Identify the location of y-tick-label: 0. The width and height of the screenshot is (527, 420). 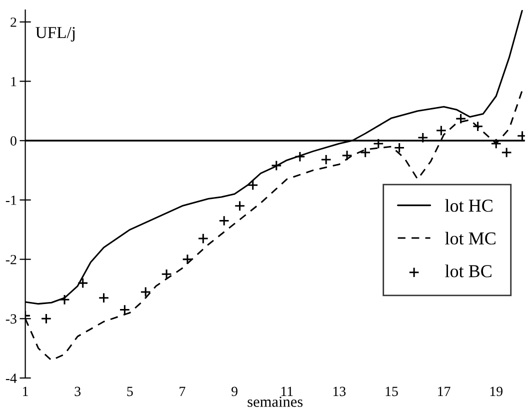
(13, 141).